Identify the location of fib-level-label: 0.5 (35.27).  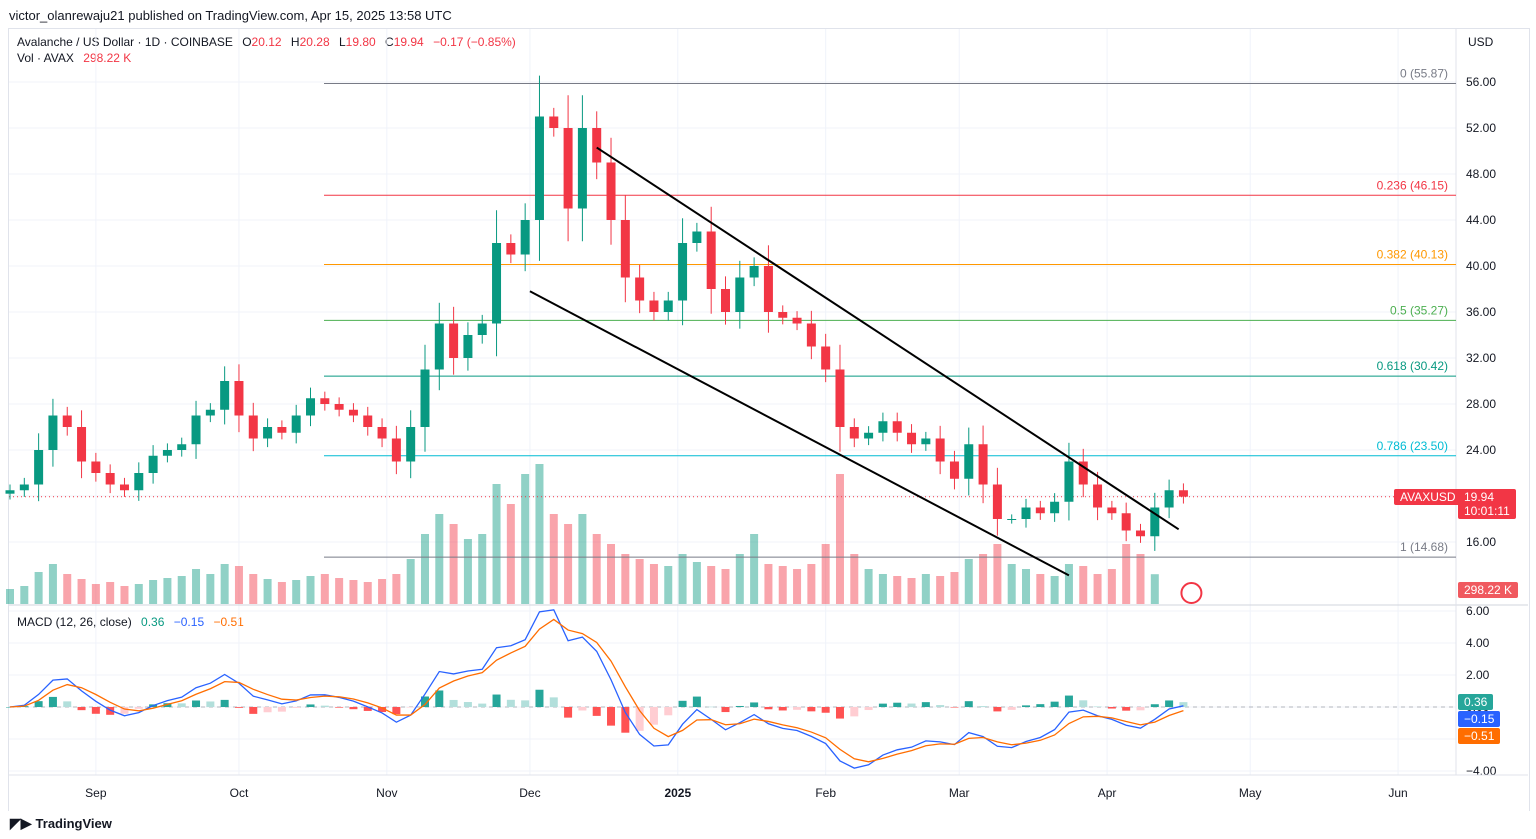
(1419, 310).